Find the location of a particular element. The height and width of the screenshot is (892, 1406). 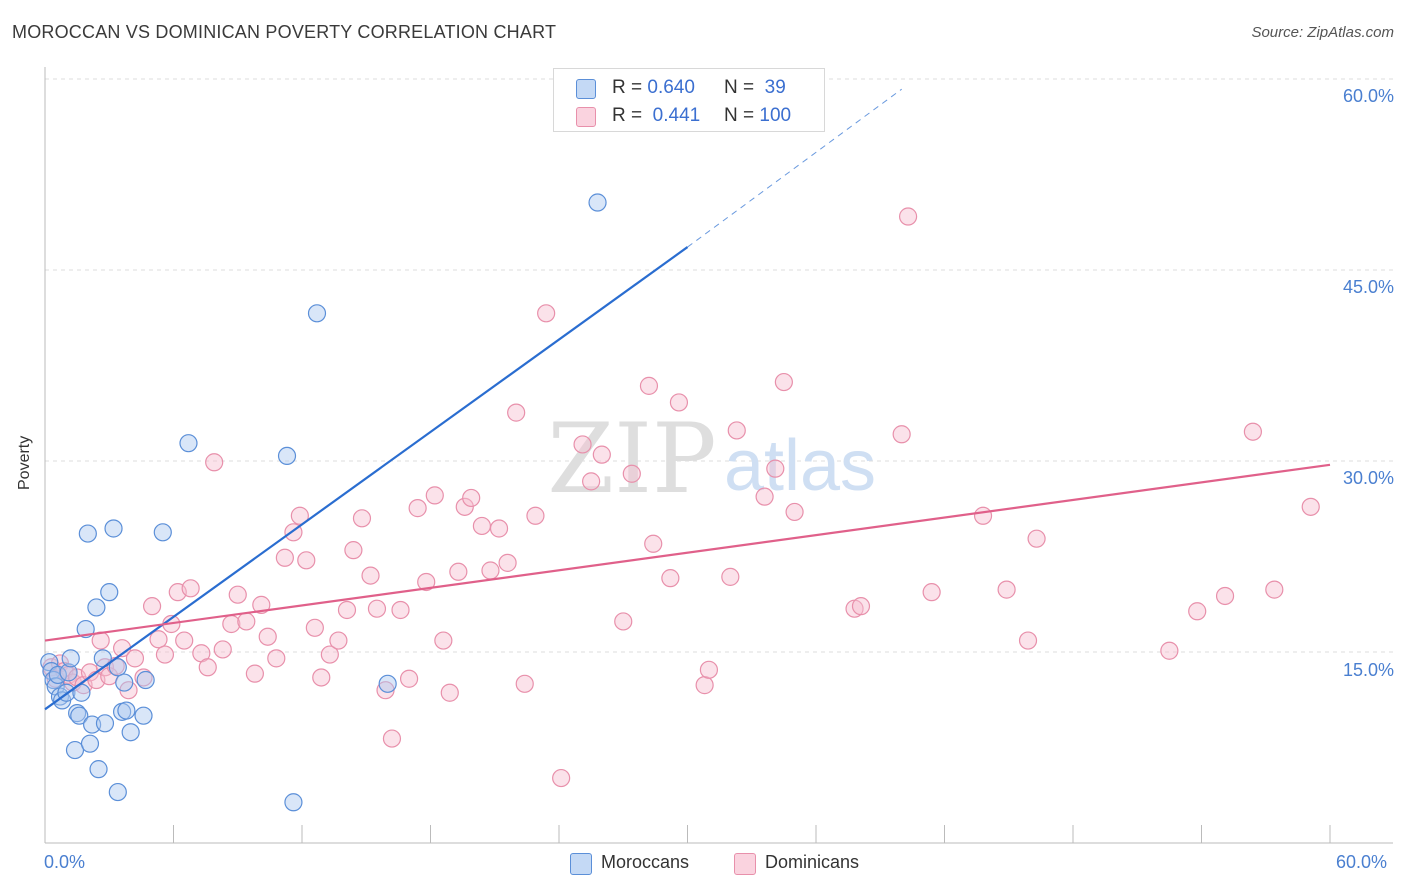

legend-swatch-pink is located at coordinates (586, 117).